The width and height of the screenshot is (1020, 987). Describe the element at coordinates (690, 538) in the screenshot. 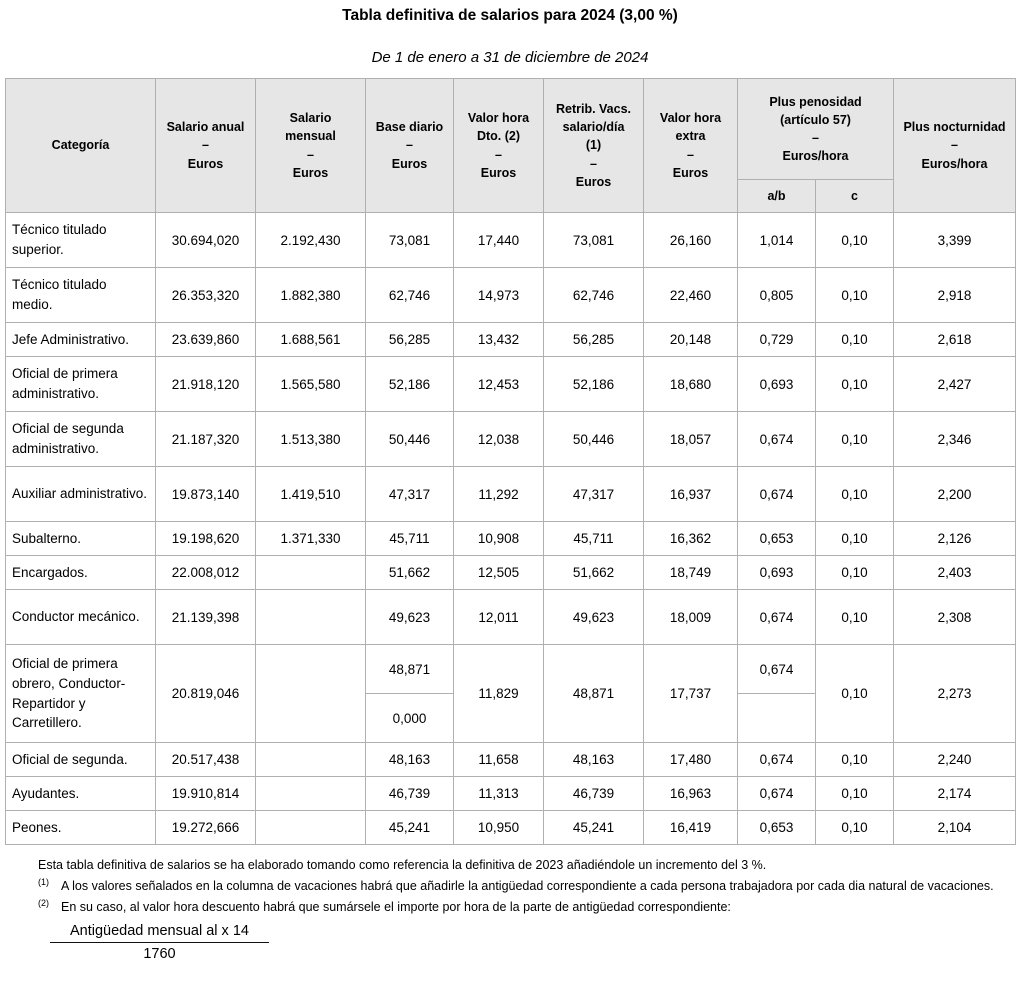

I see `cell-valor-hora-extra: 16,362` at that location.